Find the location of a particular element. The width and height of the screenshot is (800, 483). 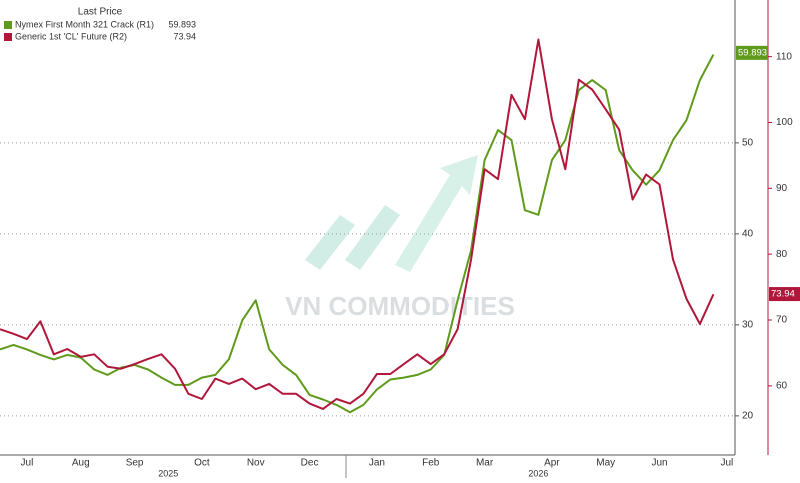

legend-label: Nymex First Month 321 Crack (R1) is located at coordinates (84, 24).